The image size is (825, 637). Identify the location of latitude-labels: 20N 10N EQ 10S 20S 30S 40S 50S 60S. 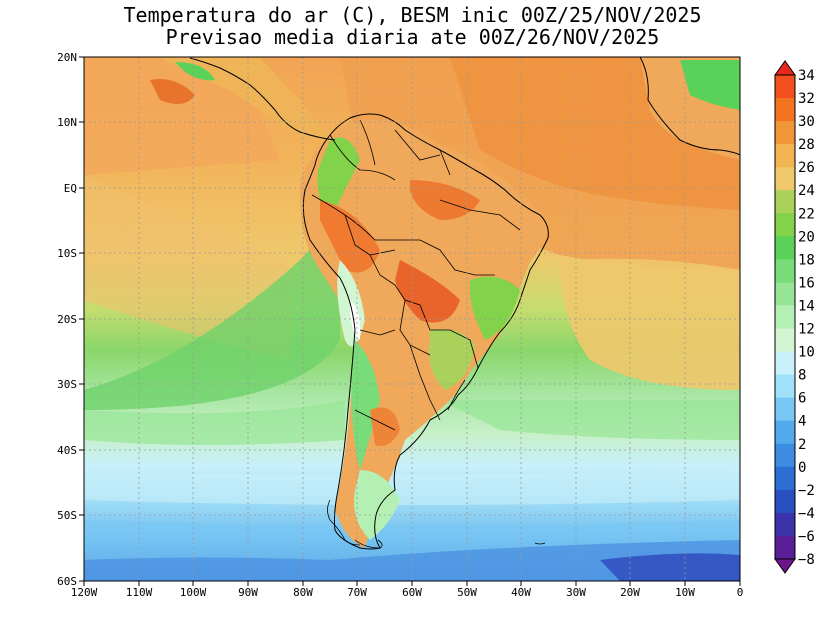
(67, 319).